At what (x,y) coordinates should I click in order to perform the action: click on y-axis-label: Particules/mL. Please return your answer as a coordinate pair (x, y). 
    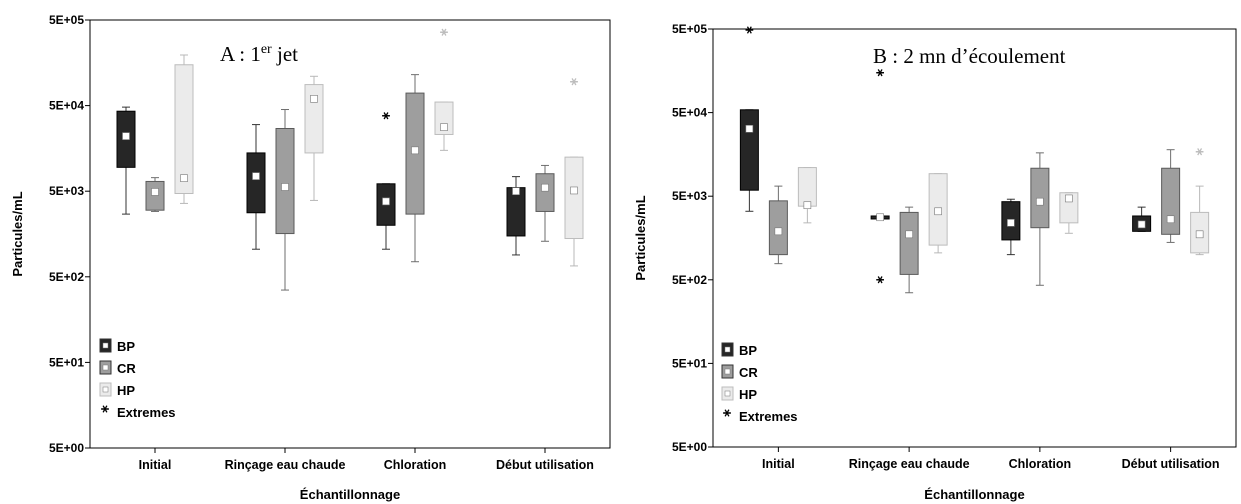
    Looking at the image, I should click on (640, 237).